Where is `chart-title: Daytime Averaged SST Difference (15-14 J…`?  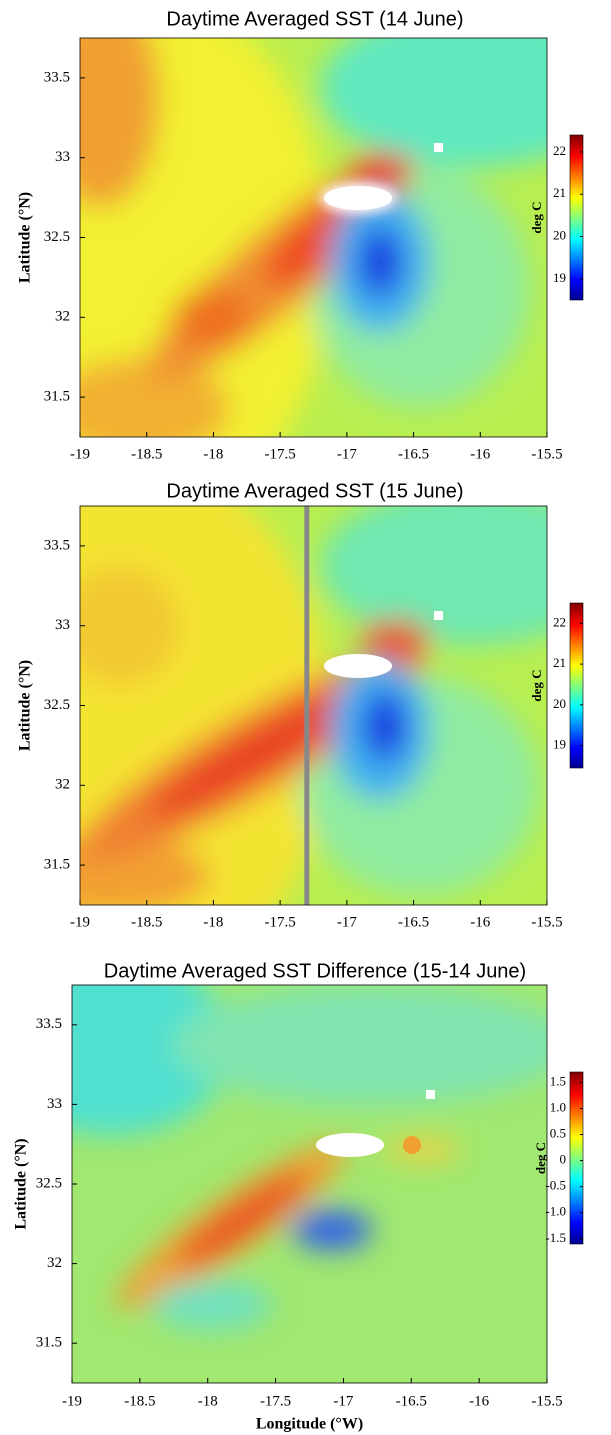
chart-title: Daytime Averaged SST Difference (15-14 J… is located at coordinates (315, 971).